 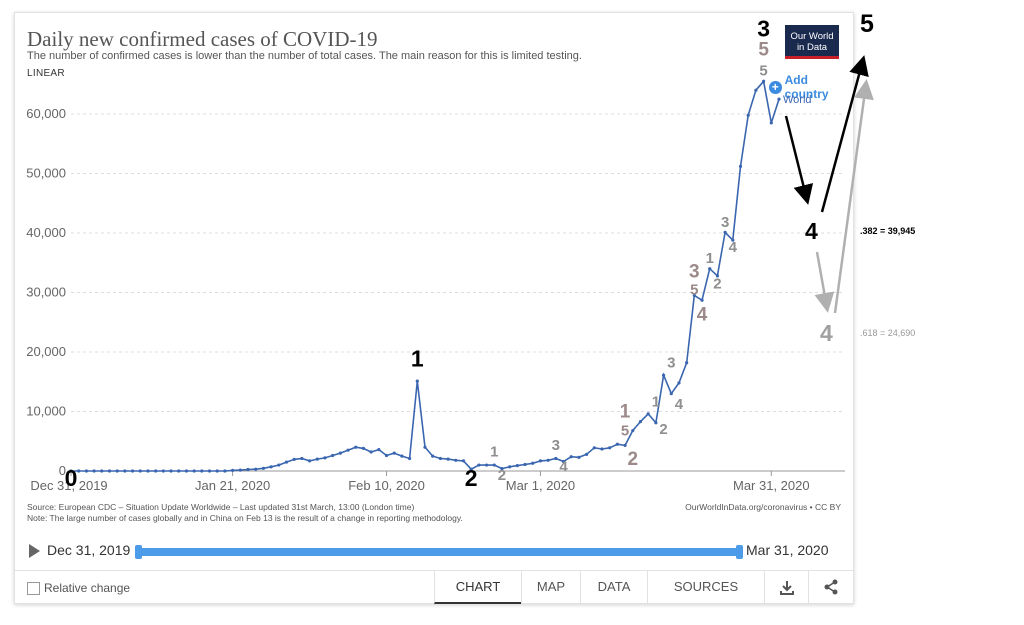 I want to click on arrow-down-gray, so click(x=824, y=282).